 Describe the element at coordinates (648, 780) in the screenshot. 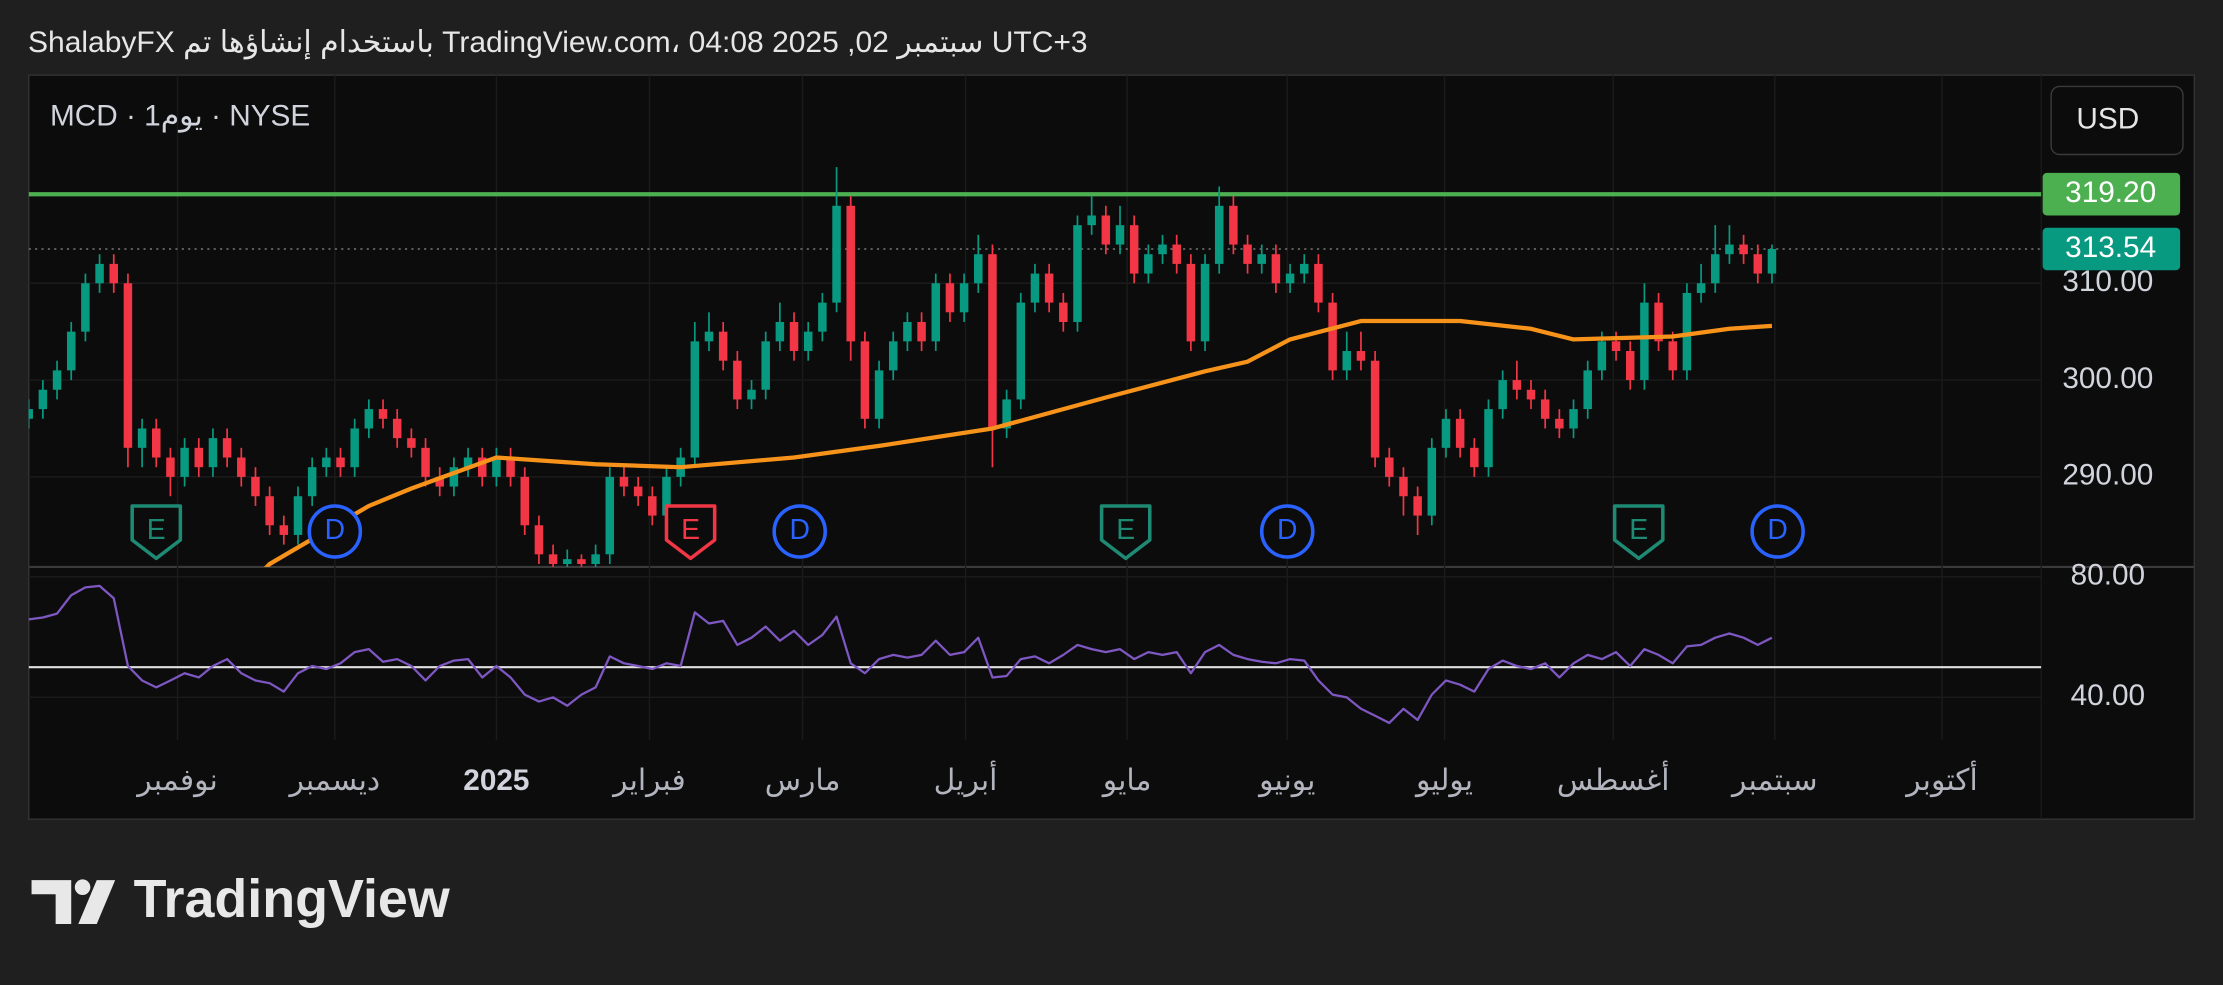

I see `x-tick-label: فبراير` at that location.